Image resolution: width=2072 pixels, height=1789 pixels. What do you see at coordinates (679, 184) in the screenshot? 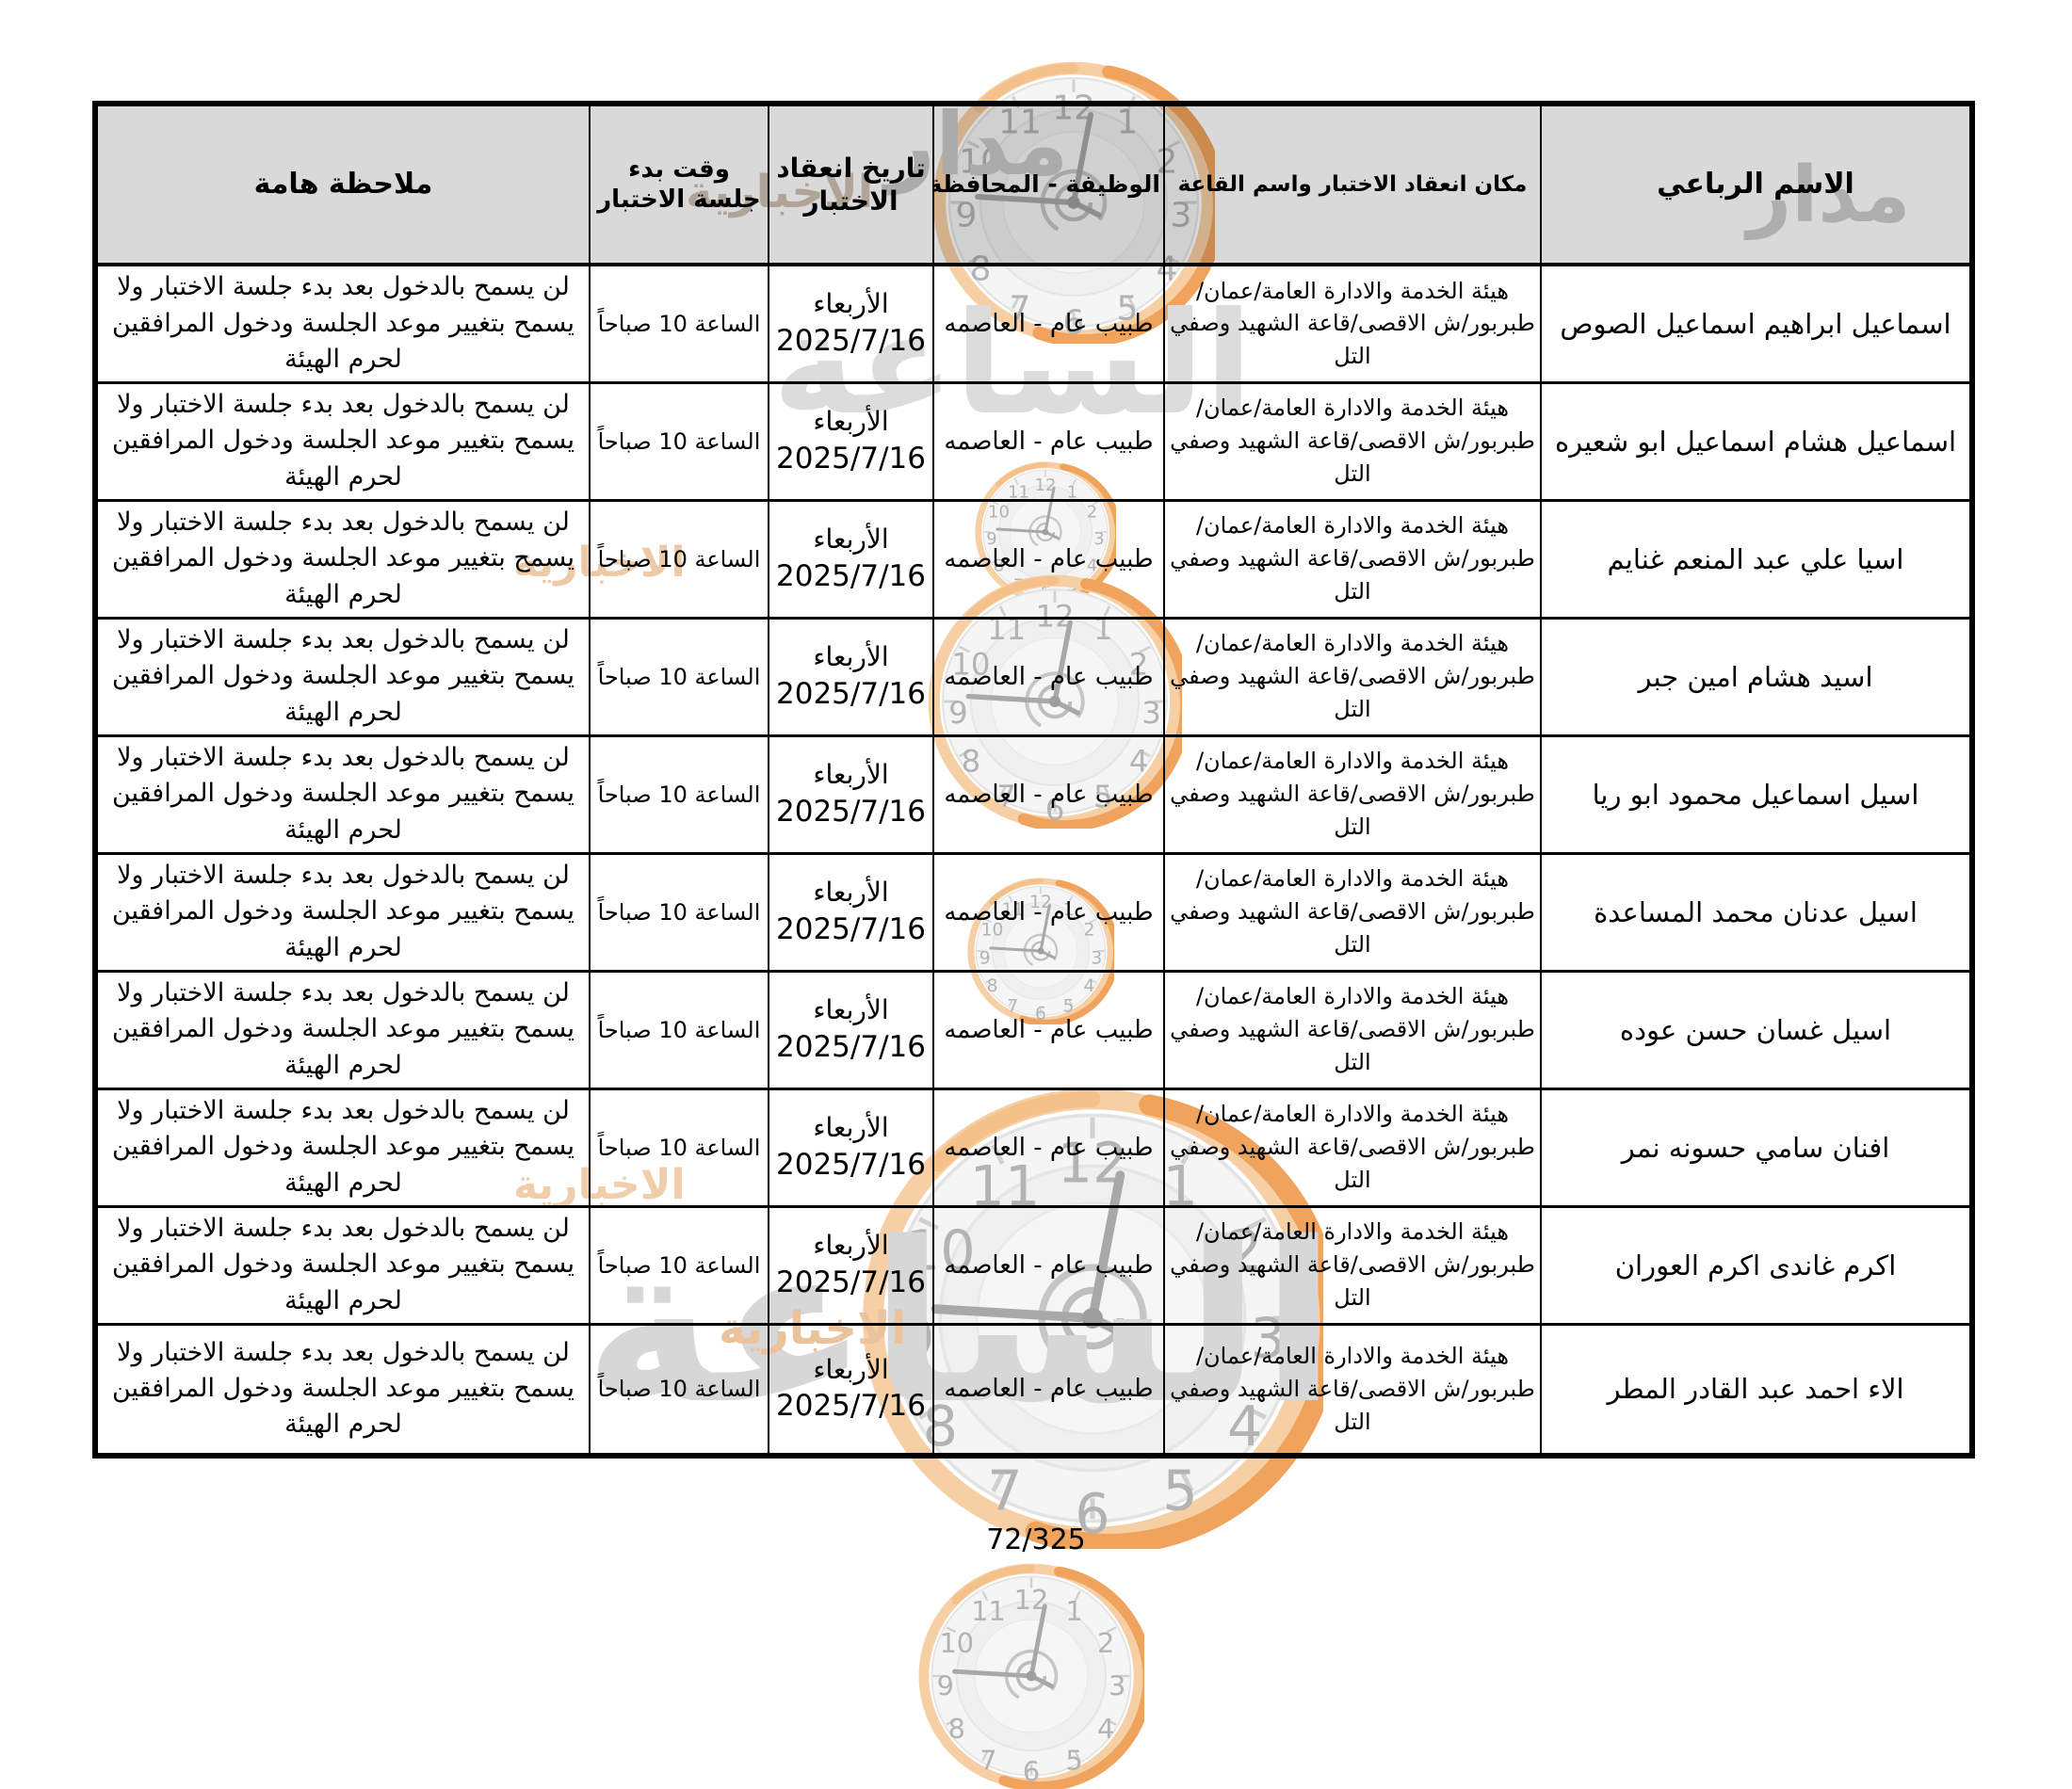
I see `col-header-session-time: وقت بدء جلسة الاختبار` at bounding box center [679, 184].